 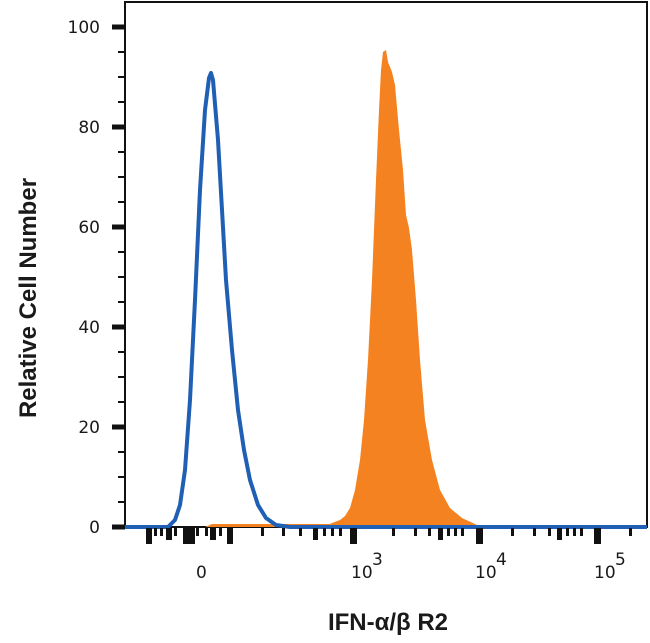 I want to click on x-tick-1e5-exp: 5, so click(x=620, y=560).